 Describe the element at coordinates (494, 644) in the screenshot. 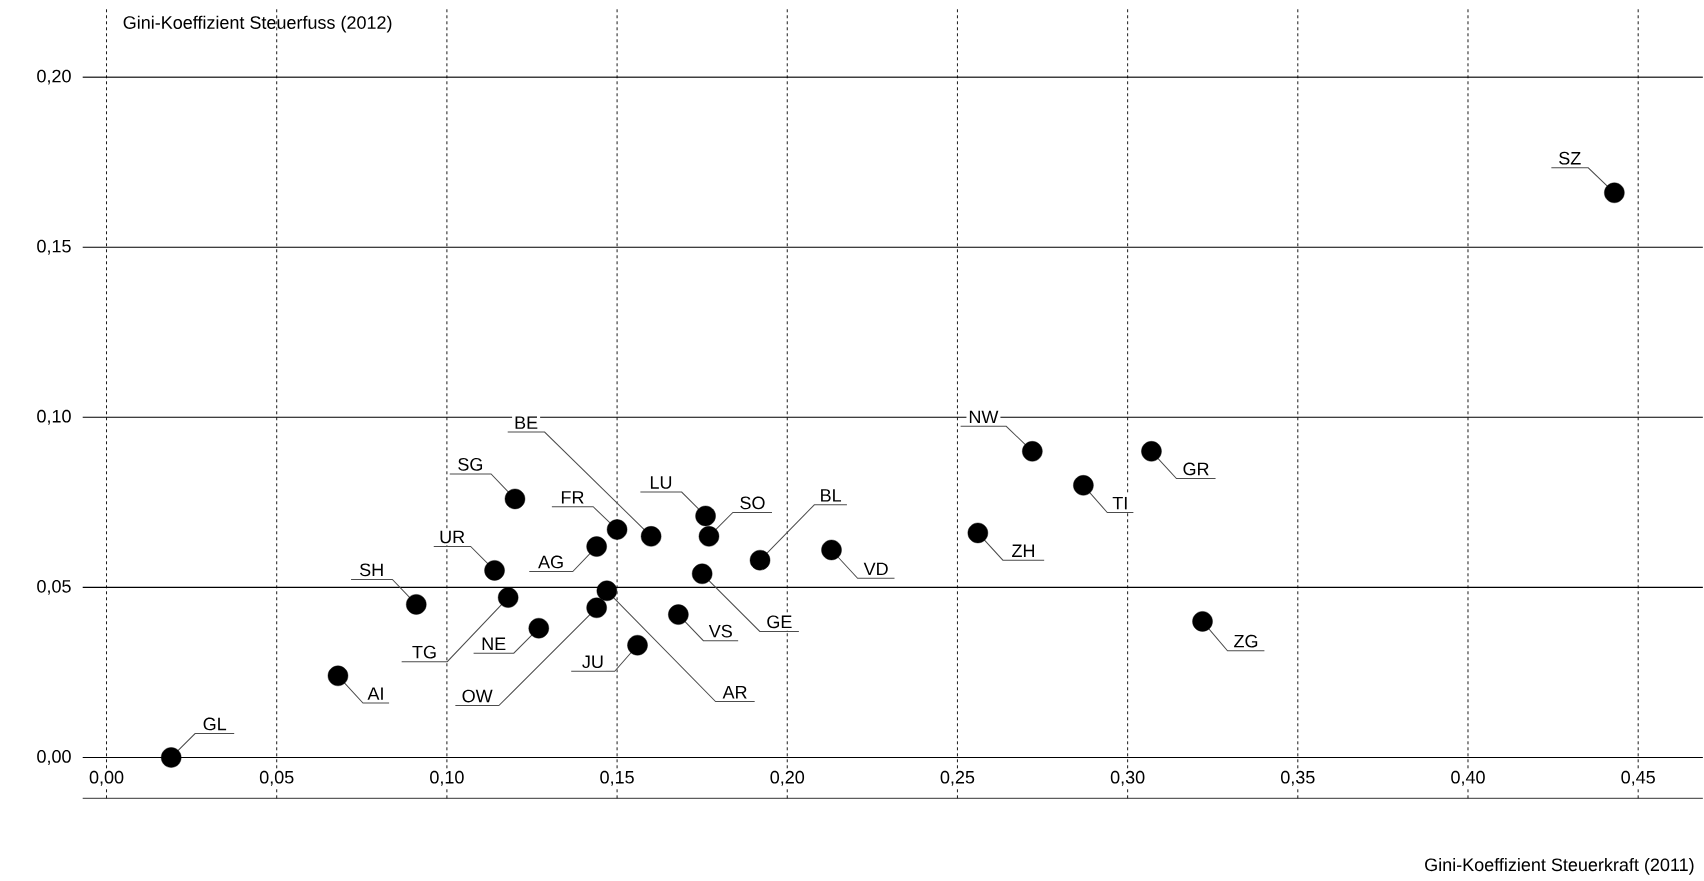

I see `annotation: NE` at that location.